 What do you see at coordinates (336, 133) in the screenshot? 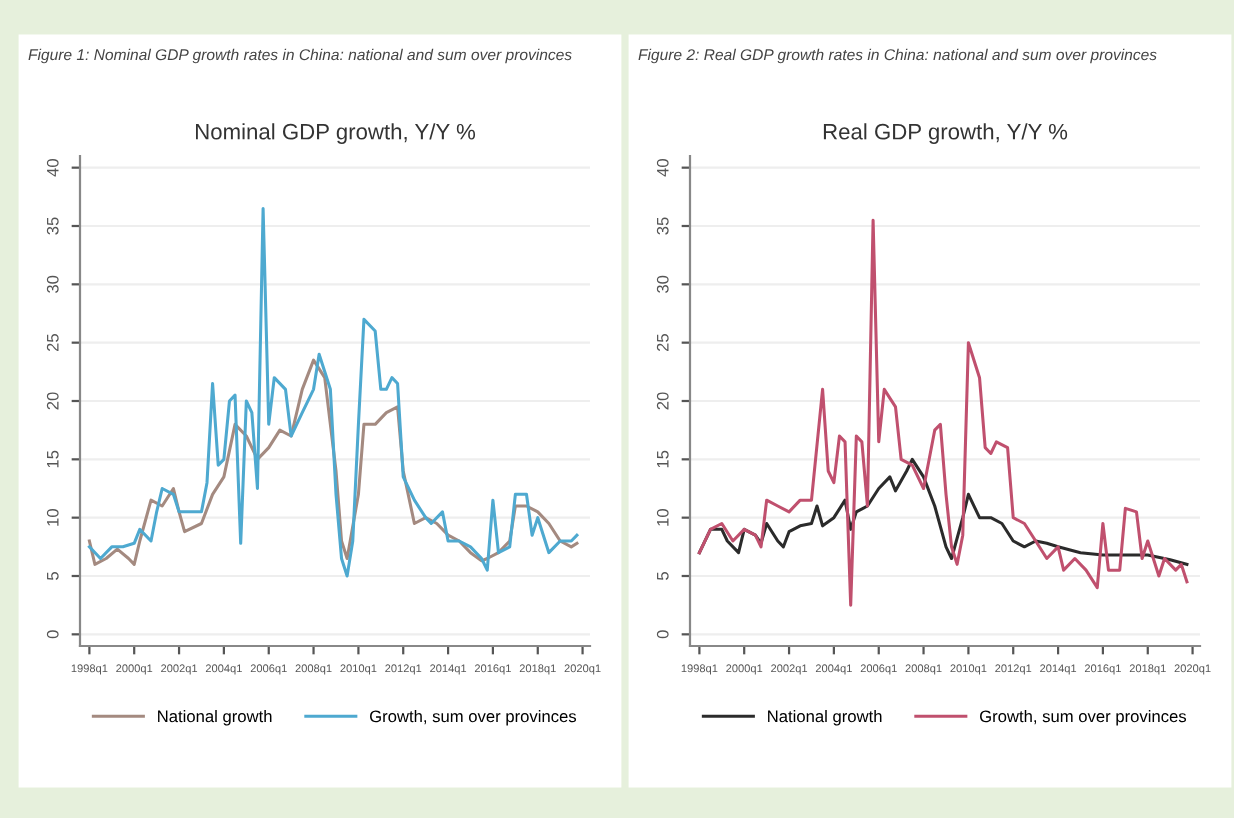
I see `chart-subtitle: Nominal GDP growth, Y/Y %` at bounding box center [336, 133].